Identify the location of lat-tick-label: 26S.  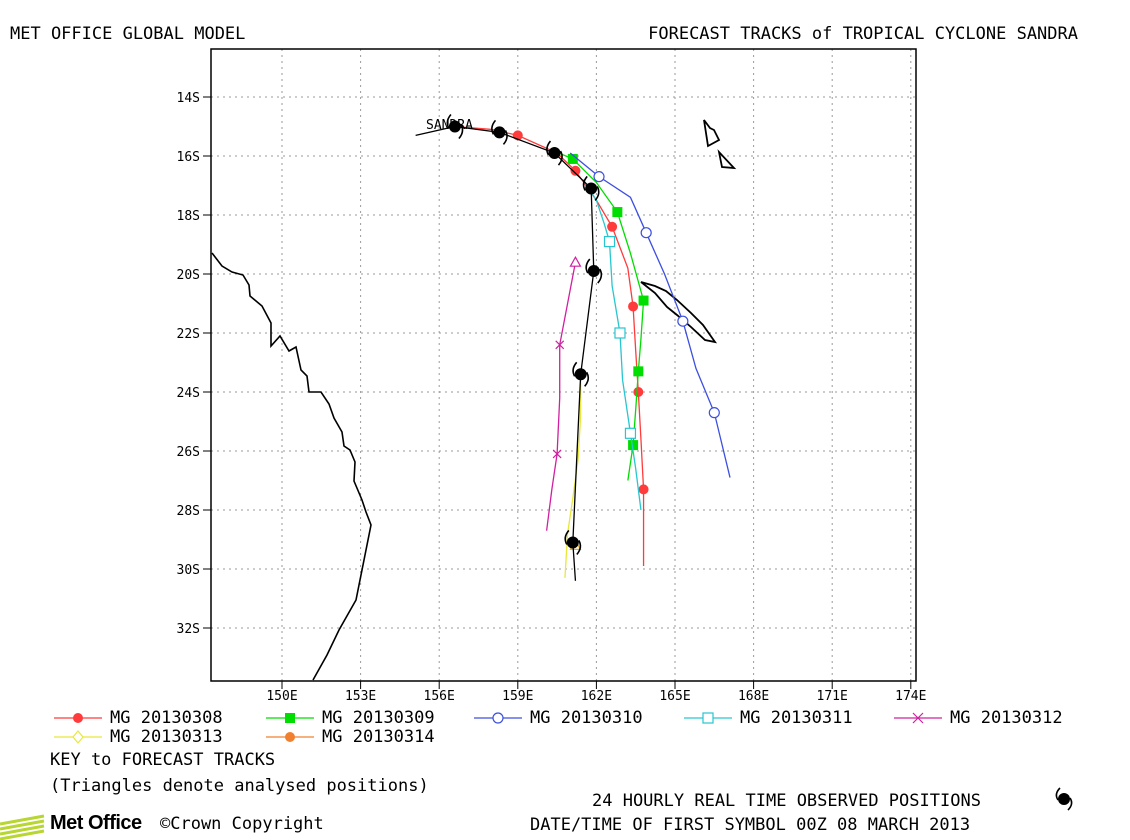
(188, 452).